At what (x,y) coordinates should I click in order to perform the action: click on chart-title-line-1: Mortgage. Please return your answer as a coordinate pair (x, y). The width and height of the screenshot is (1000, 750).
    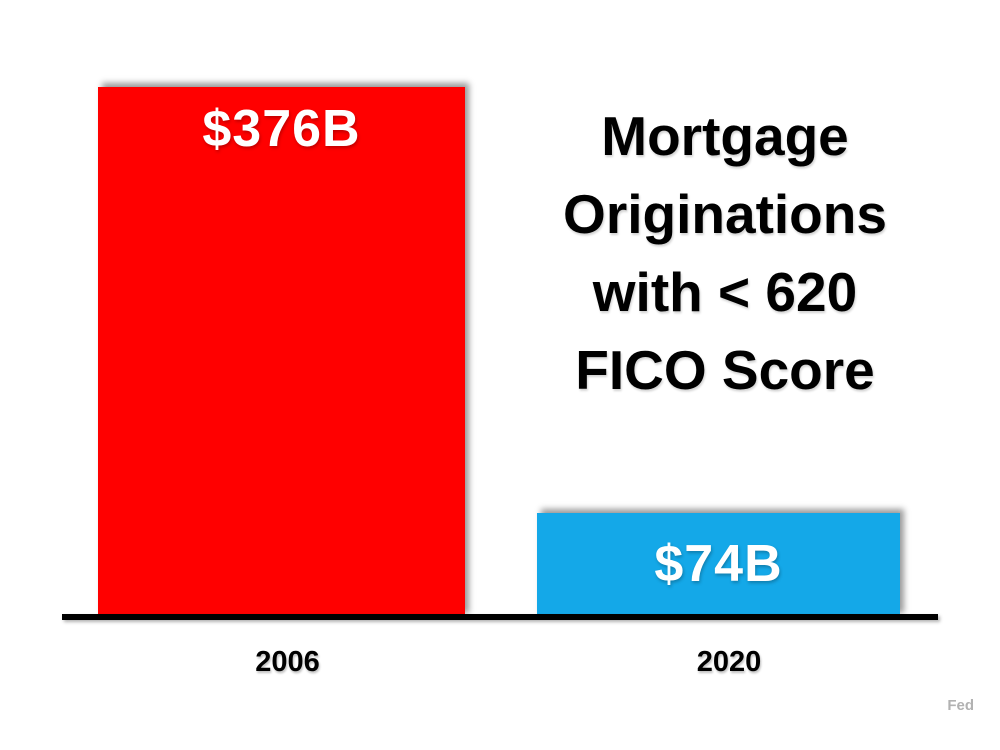
    Looking at the image, I should click on (725, 136).